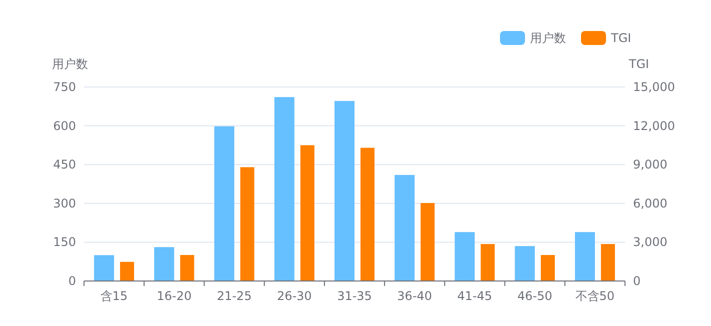  I want to click on y-tick-label: 450, so click(64, 165).